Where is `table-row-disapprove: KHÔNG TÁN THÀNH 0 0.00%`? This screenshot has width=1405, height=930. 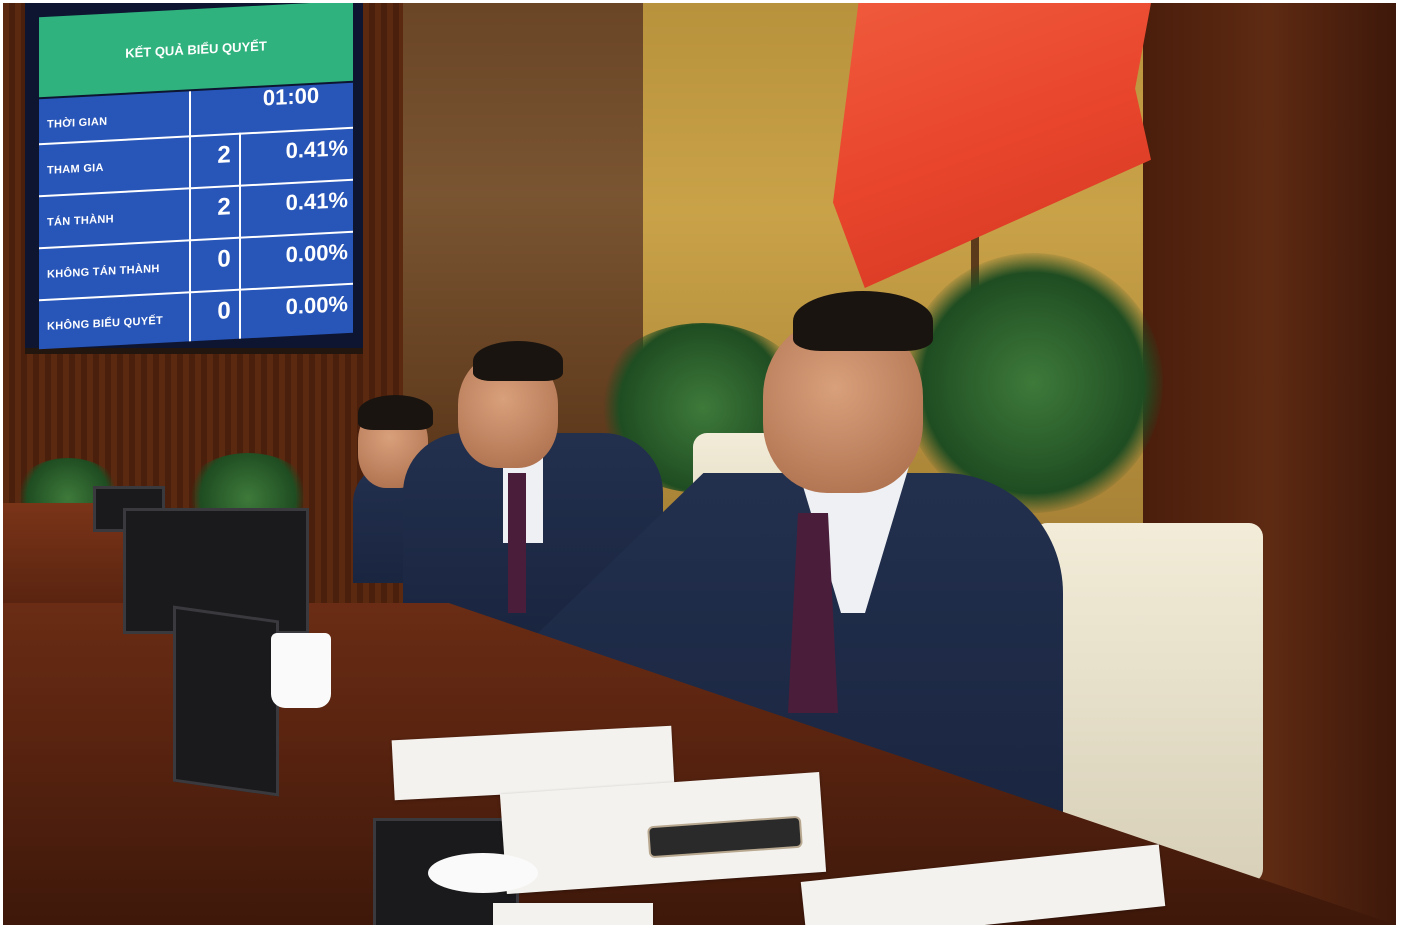
table-row-disapprove: KHÔNG TÁN THÀNH 0 0.00% is located at coordinates (196, 262).